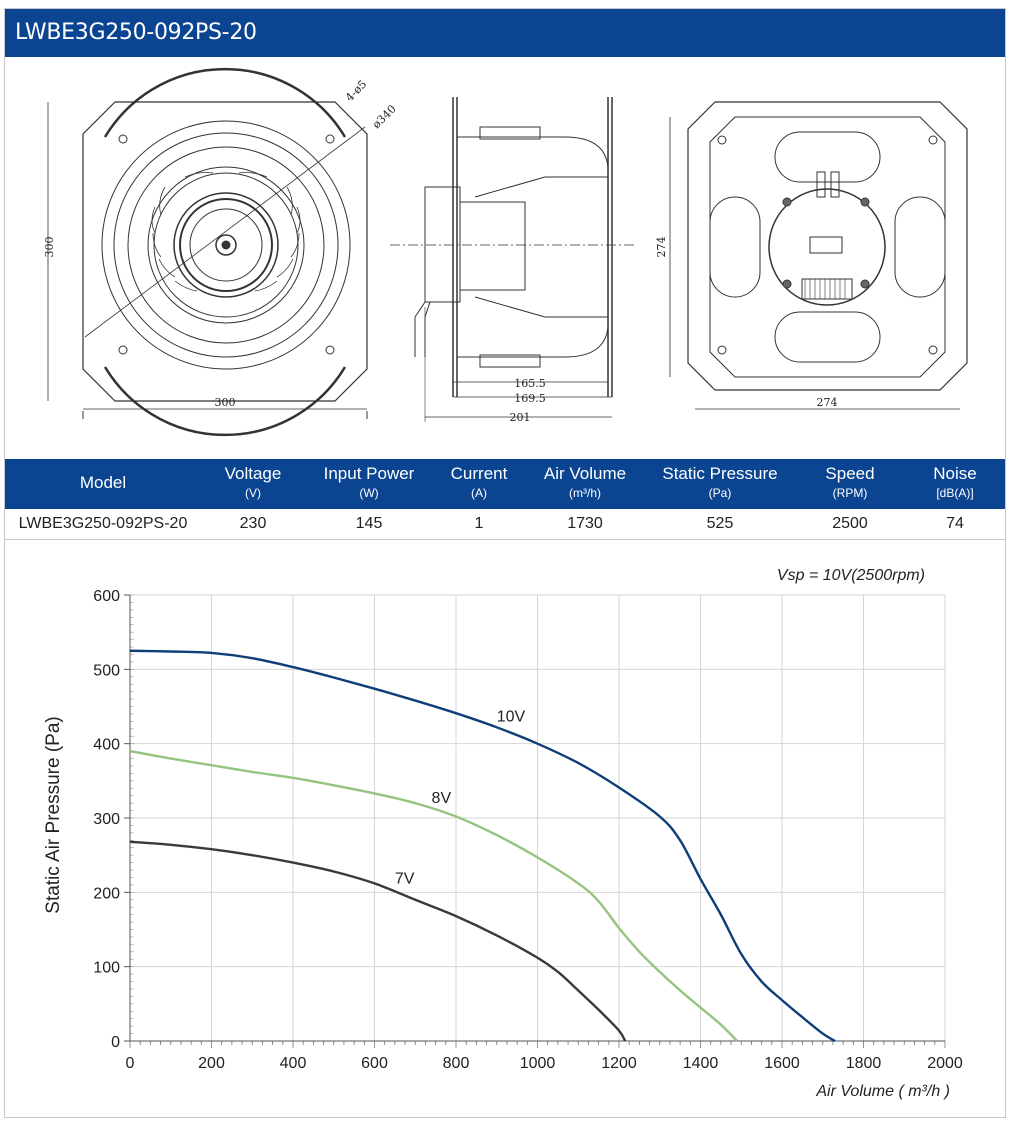 This screenshot has height=1143, width=1010. What do you see at coordinates (827, 402) in the screenshot?
I see `back-width-label: 274` at bounding box center [827, 402].